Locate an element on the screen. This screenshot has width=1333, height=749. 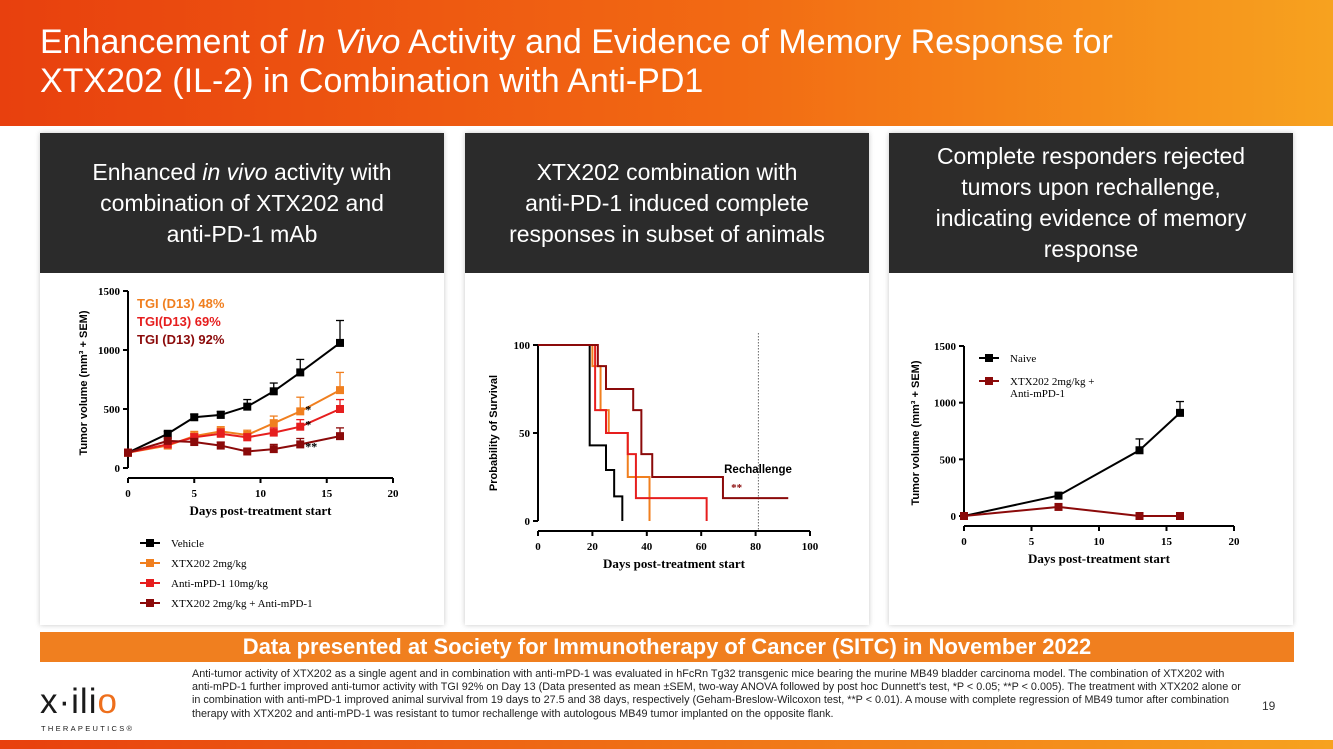
heading-text: activity with is located at coordinates (329, 171).